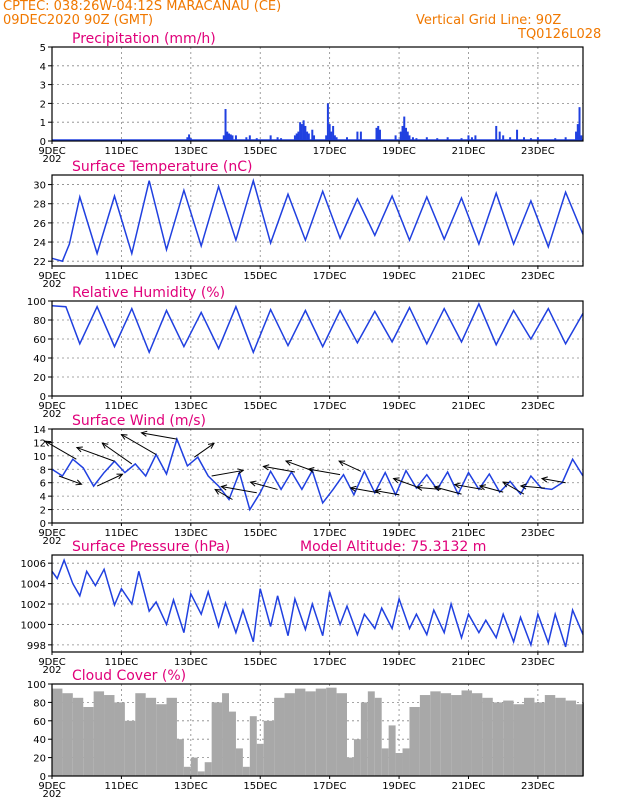  What do you see at coordinates (317, 474) in the screenshot?
I see `wind-line` at bounding box center [317, 474].